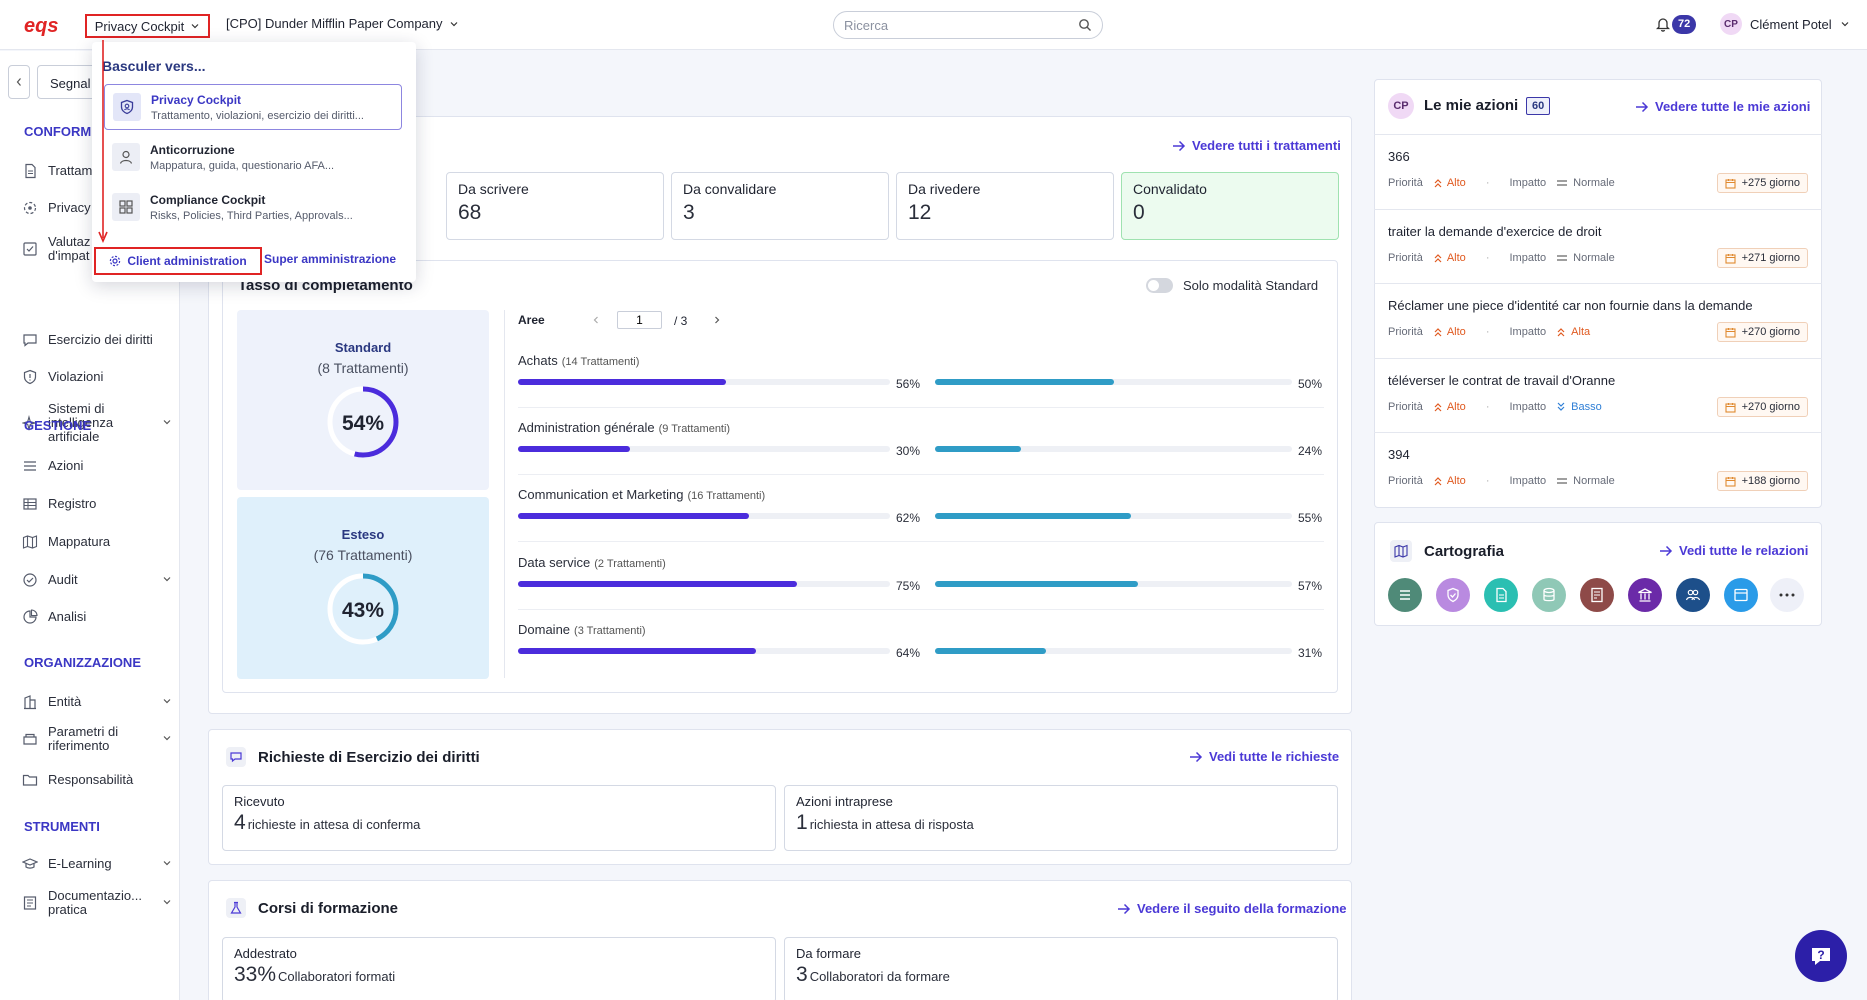  I want to click on user-menu: CP Clément Potel, so click(1785, 24).